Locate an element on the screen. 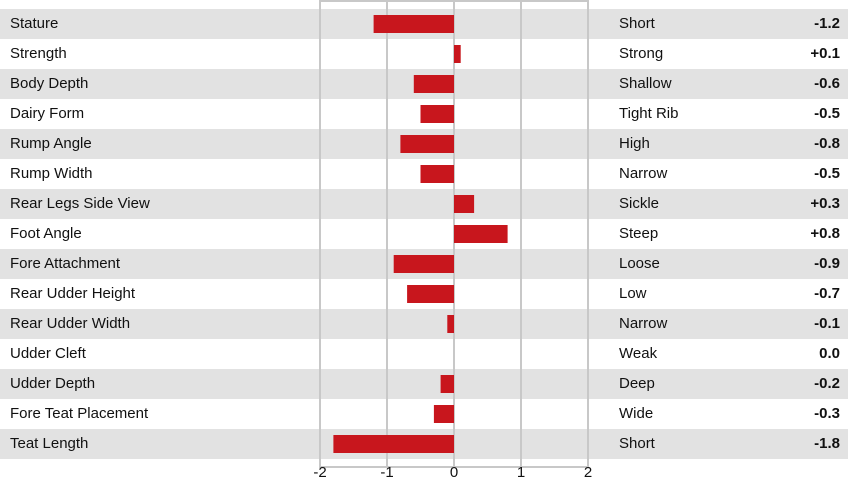 The image size is (848, 483). trait-value-label: -1.8 is located at coordinates (827, 443).